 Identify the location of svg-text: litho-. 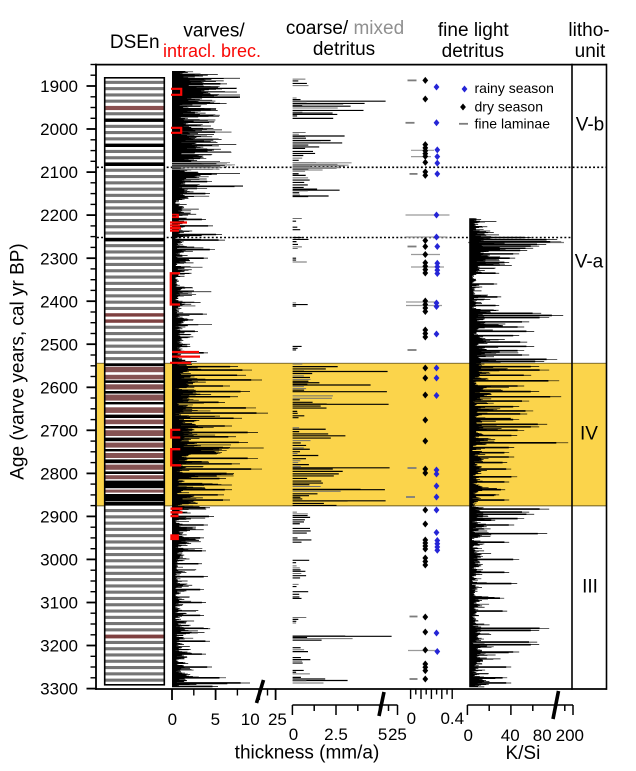
(588, 30).